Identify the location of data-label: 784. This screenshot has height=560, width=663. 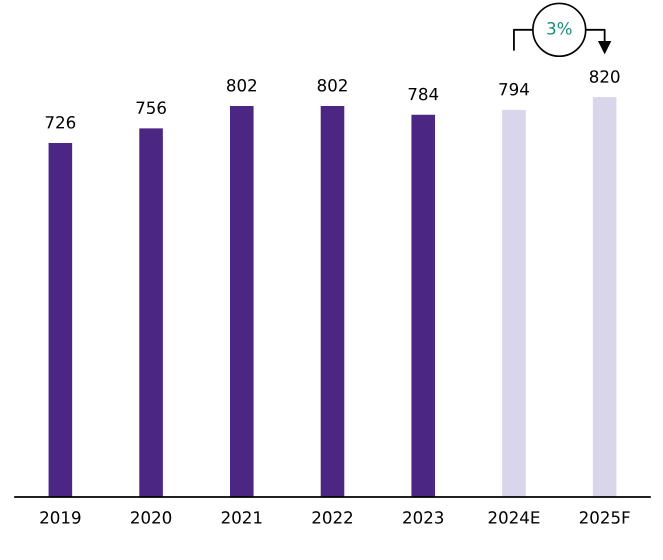
(423, 94).